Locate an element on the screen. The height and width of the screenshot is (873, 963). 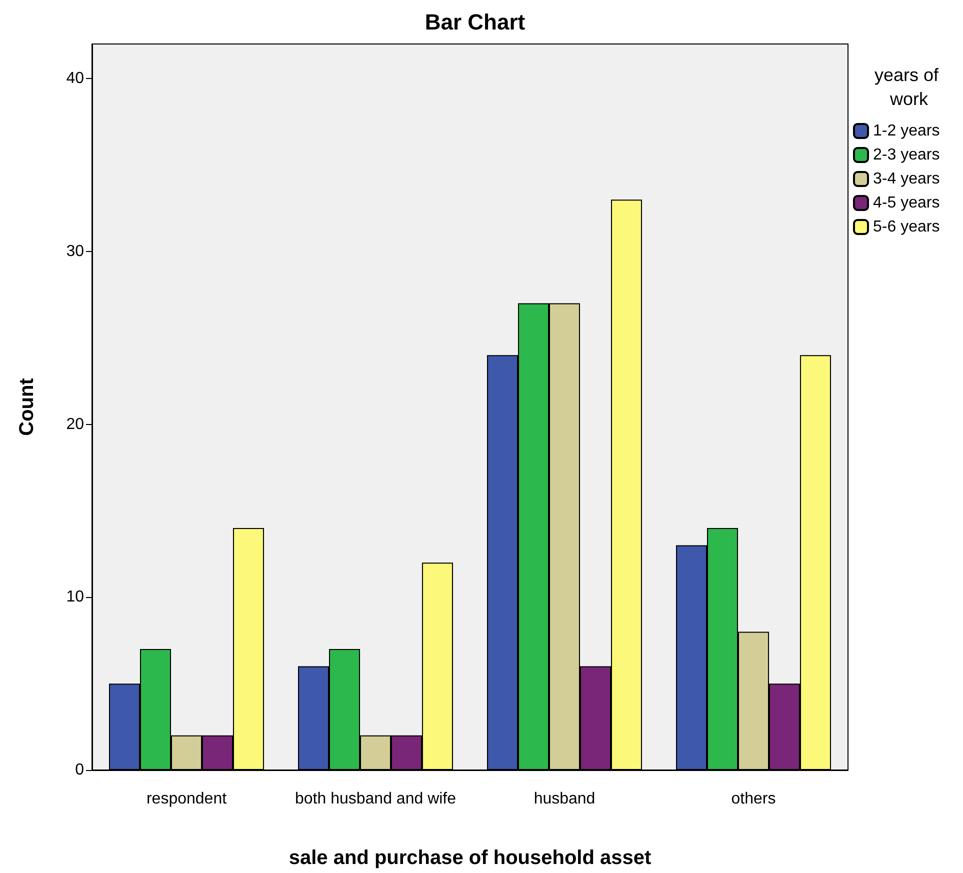
legend-label: 1-2 years is located at coordinates (906, 131).